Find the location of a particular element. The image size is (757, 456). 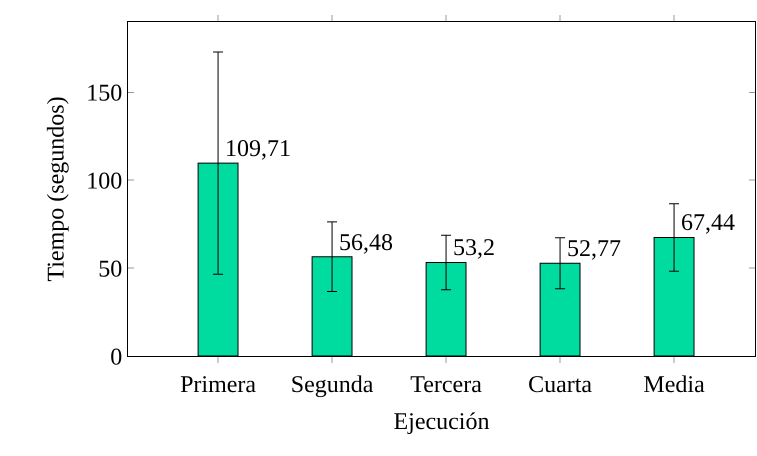

y-tick-label: 50 is located at coordinates (110, 269).